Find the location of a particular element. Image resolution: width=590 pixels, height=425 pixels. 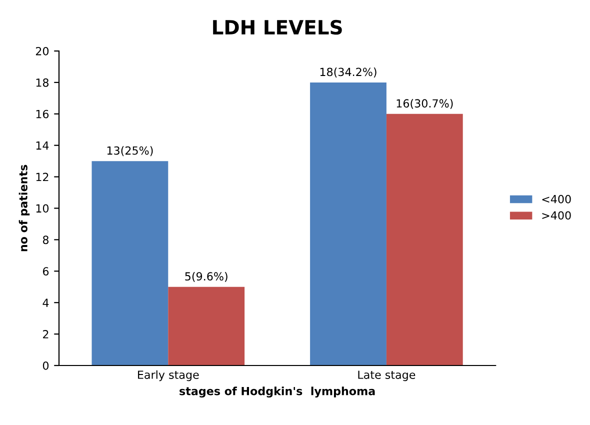

x-axis-title: stages of Hodgkin's lymphoma is located at coordinates (277, 392).